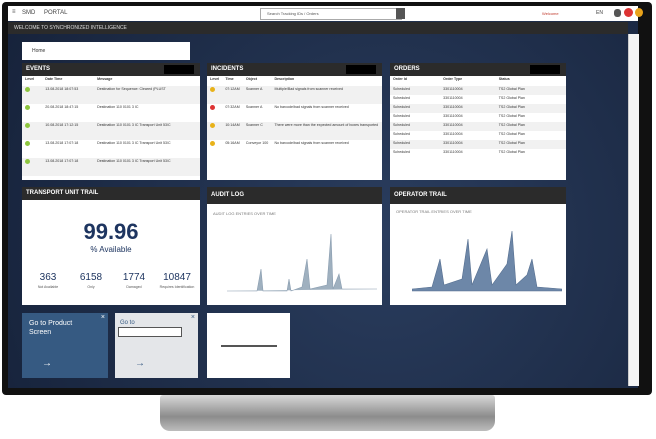  Describe the element at coordinates (244, 213) in the screenshot. I see `panel-subtitle: AUDIT LOG ENTRIES OVER TIME` at that location.